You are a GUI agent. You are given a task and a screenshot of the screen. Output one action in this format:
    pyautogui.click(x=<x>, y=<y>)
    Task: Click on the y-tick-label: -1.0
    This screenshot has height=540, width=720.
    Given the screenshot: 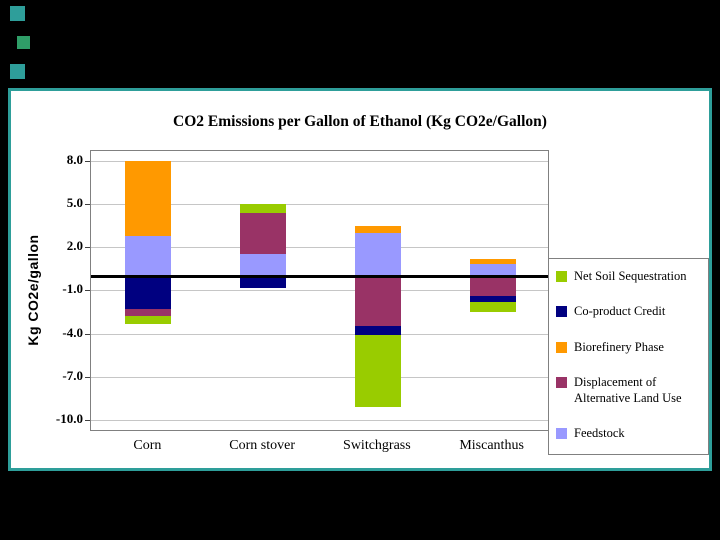 What is the action you would take?
    pyautogui.click(x=72, y=289)
    